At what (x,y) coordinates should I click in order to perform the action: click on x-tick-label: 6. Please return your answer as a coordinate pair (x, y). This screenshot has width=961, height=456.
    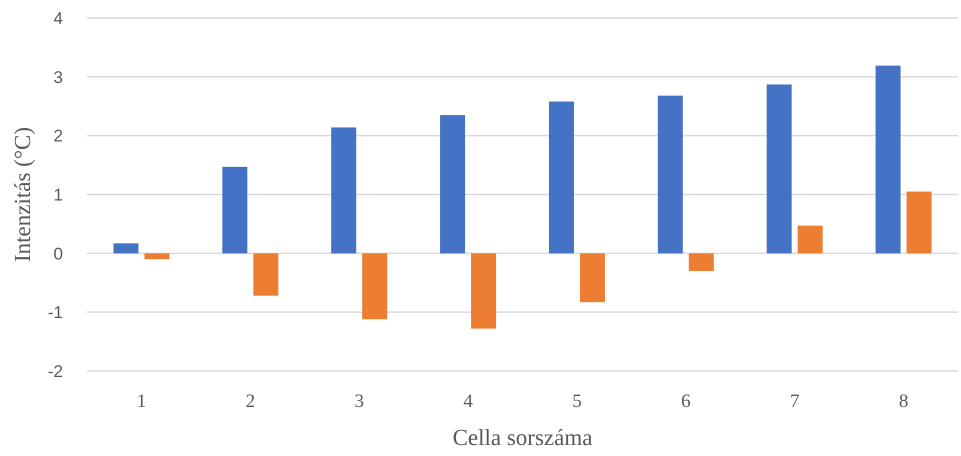
    Looking at the image, I should click on (686, 401).